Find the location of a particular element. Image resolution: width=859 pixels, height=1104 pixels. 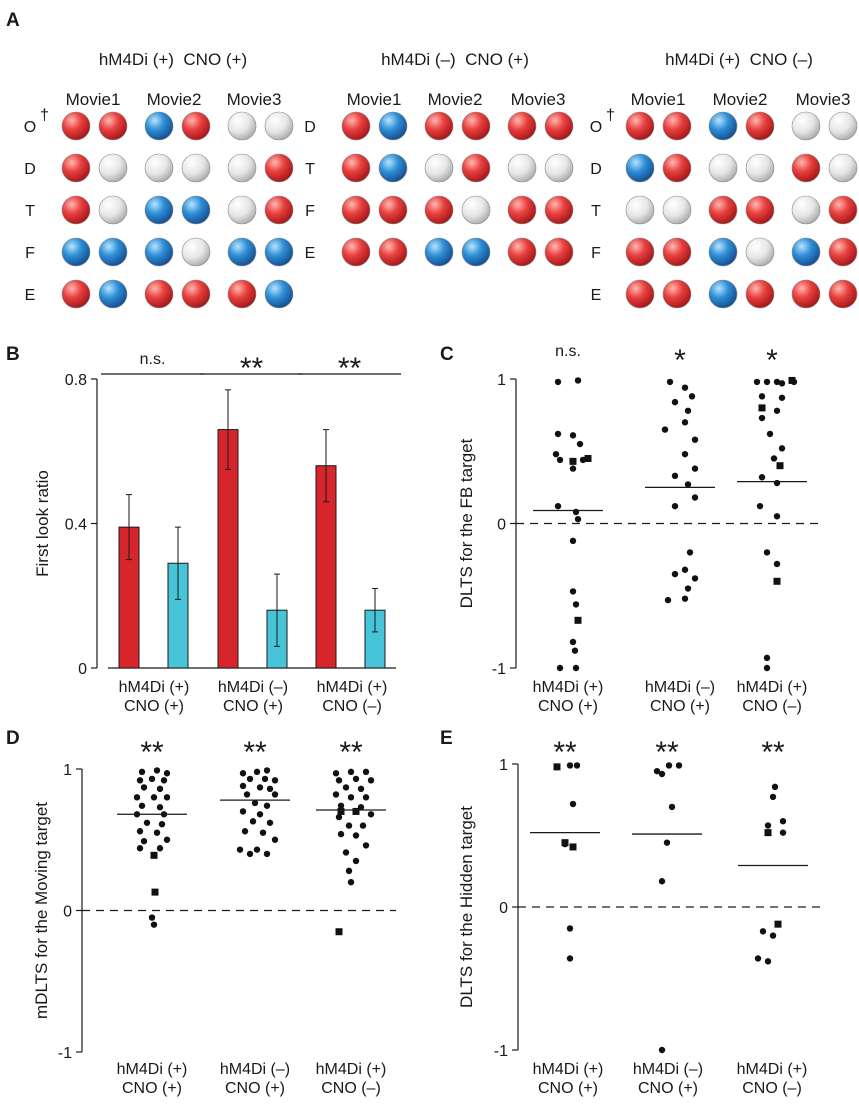

movie-label: Movie1 is located at coordinates (93, 99).